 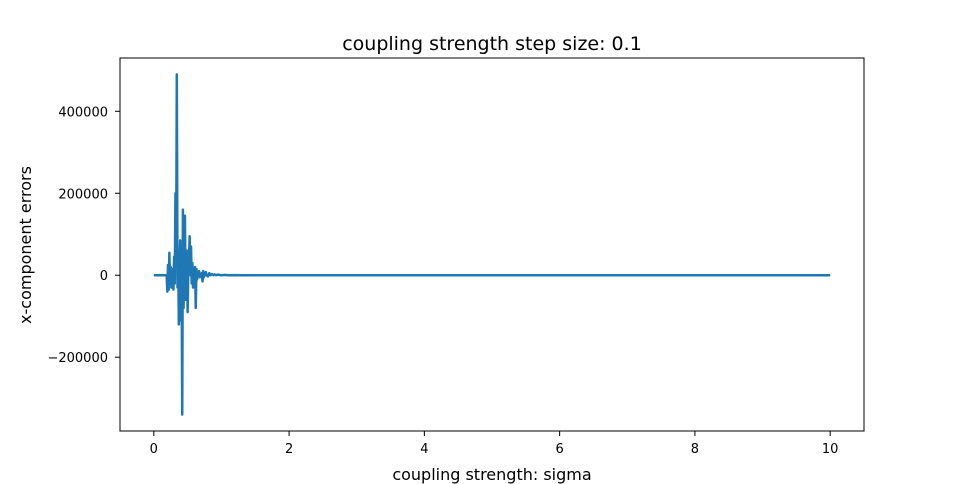 What do you see at coordinates (83, 194) in the screenshot?
I see `y-tick-label: 200000` at bounding box center [83, 194].